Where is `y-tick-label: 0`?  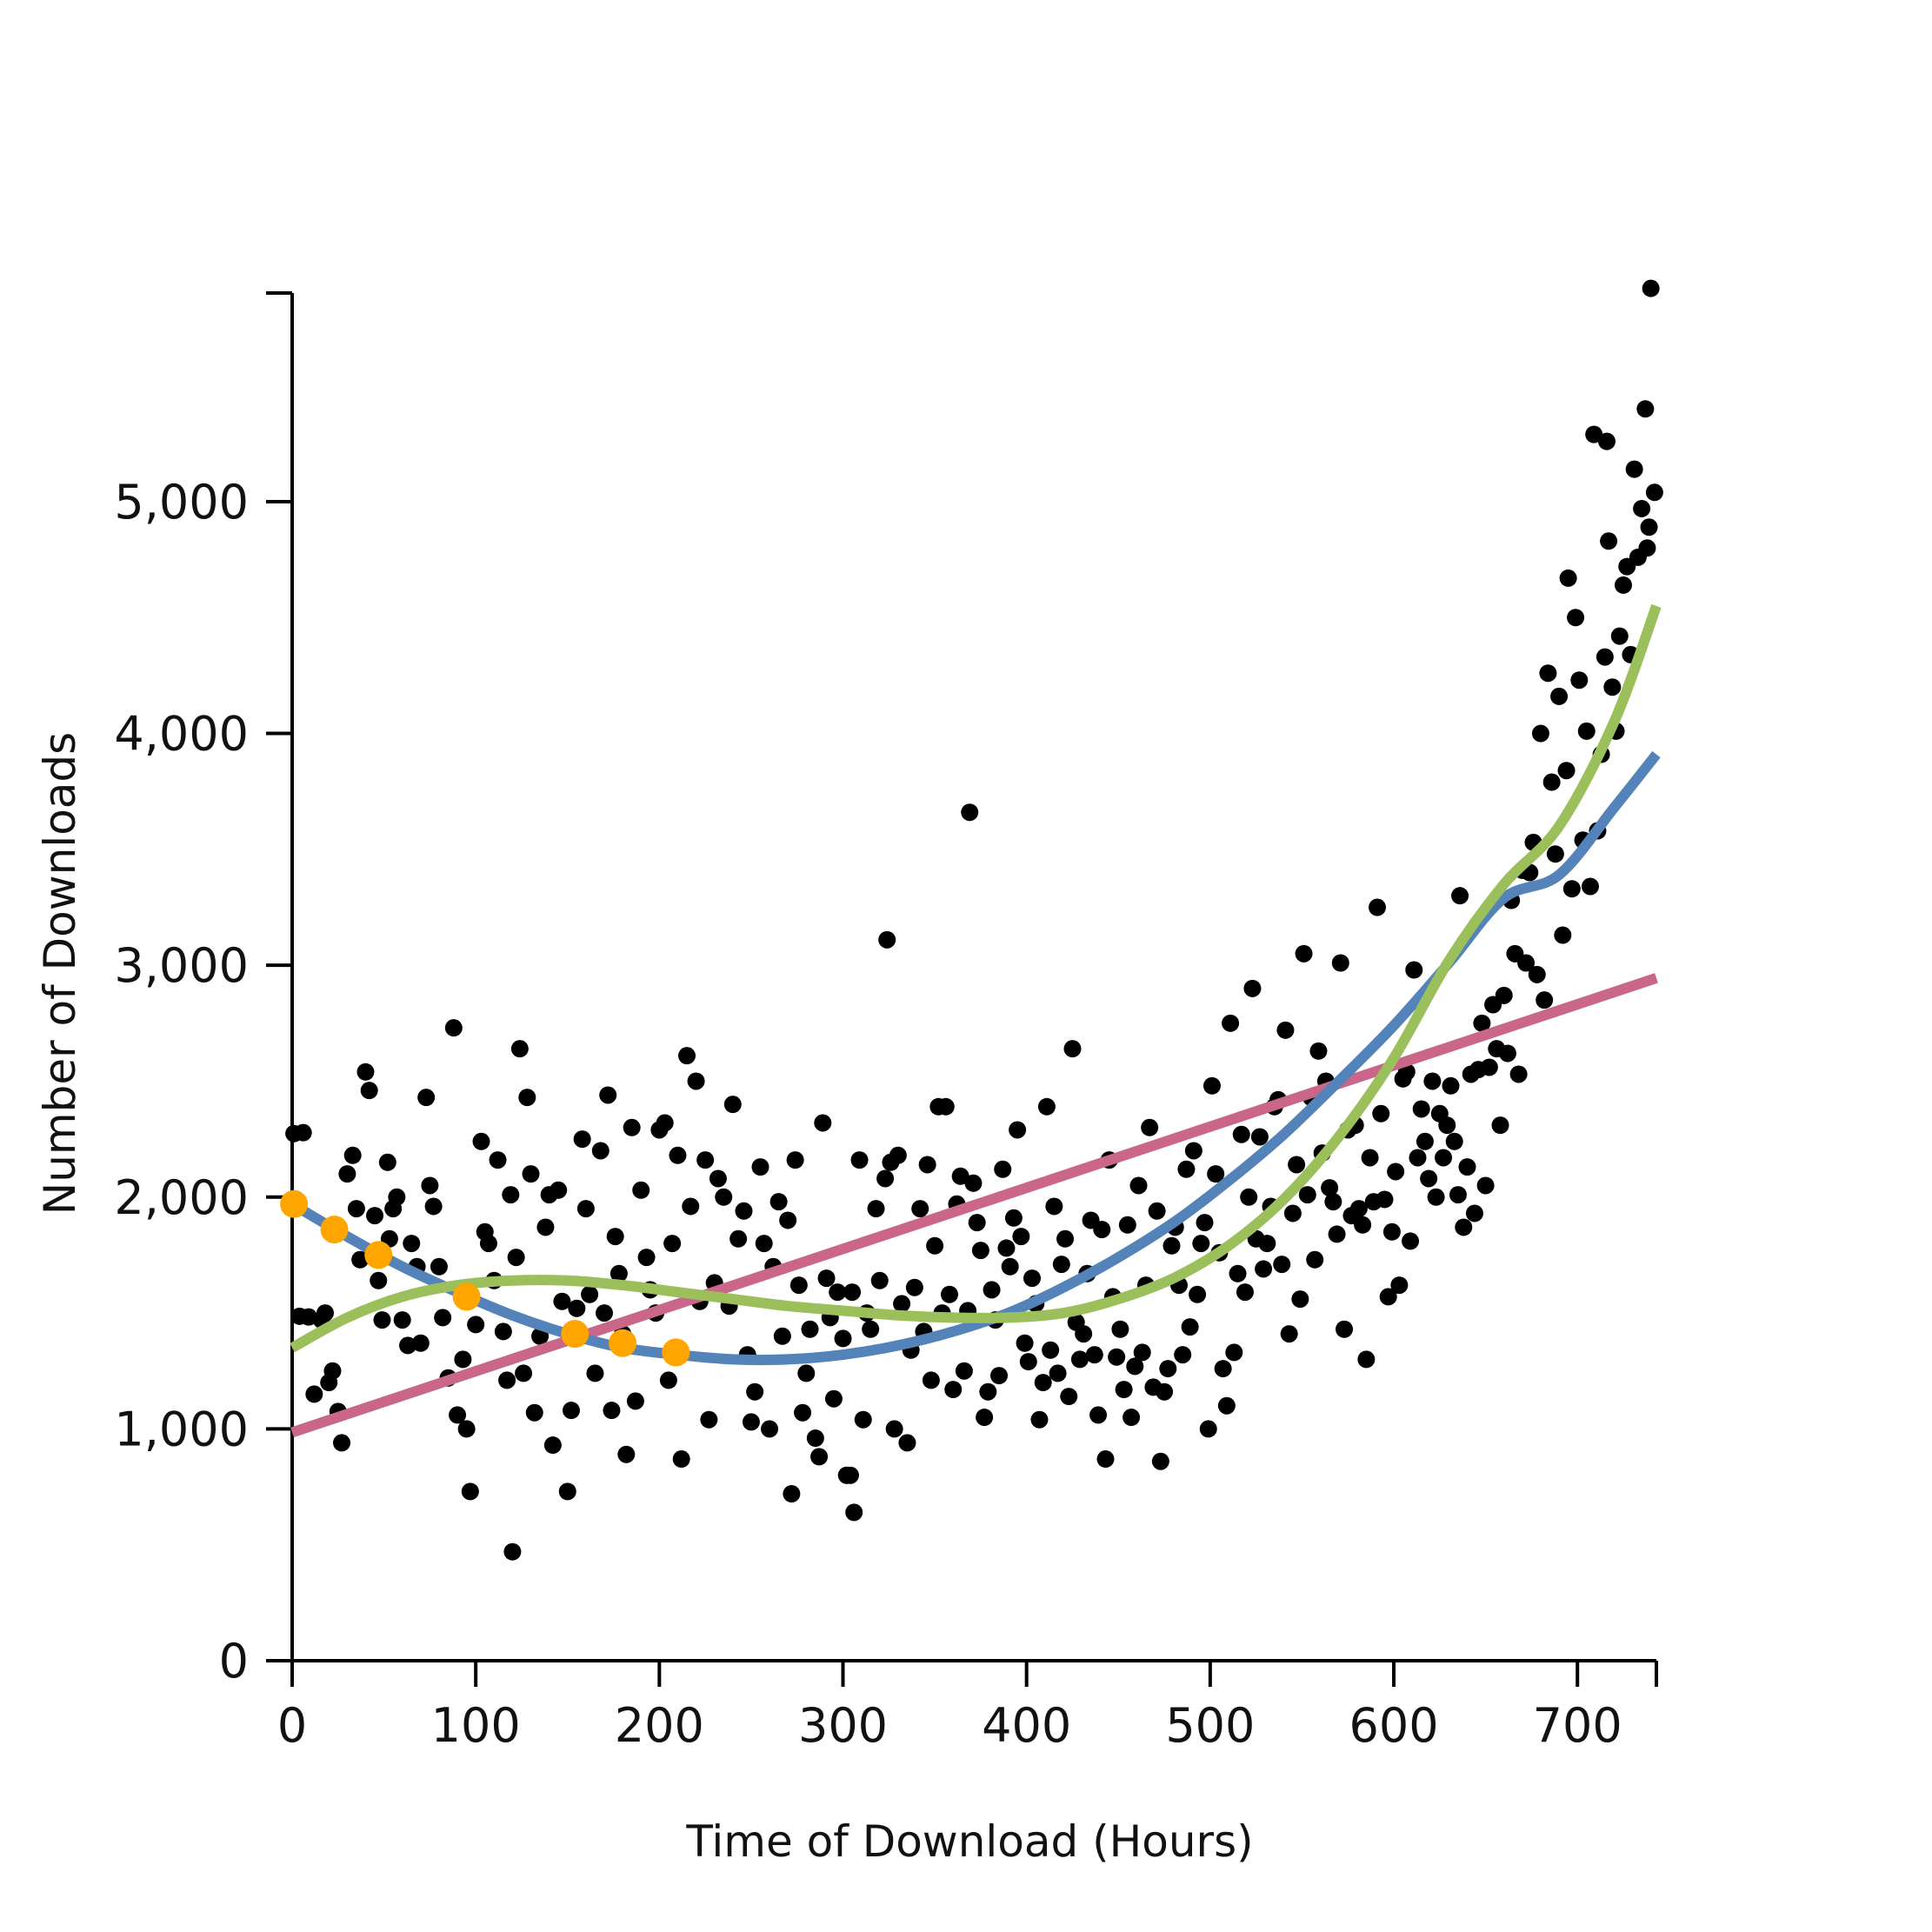 y-tick-label: 0 is located at coordinates (234, 1661).